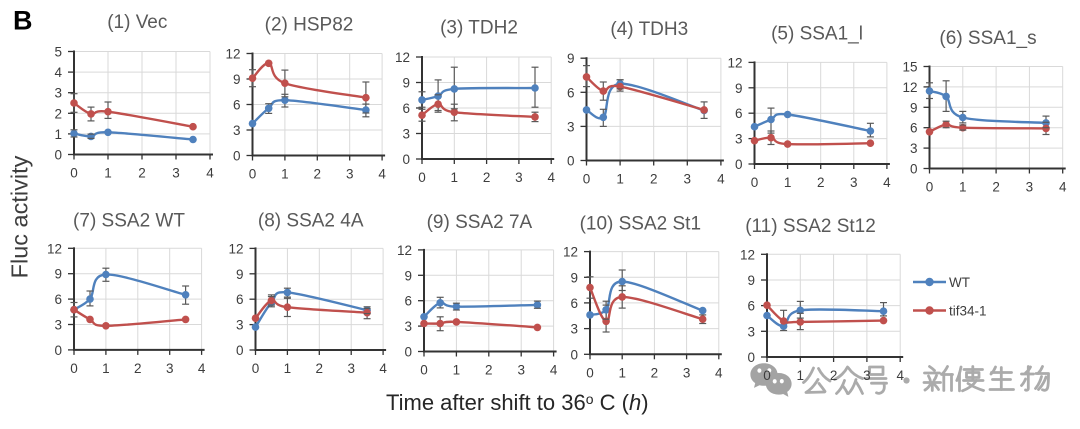 This screenshot has width=1080, height=429. Describe the element at coordinates (480, 222) in the screenshot. I see `svg-text: (9) SSA2 7A` at that location.